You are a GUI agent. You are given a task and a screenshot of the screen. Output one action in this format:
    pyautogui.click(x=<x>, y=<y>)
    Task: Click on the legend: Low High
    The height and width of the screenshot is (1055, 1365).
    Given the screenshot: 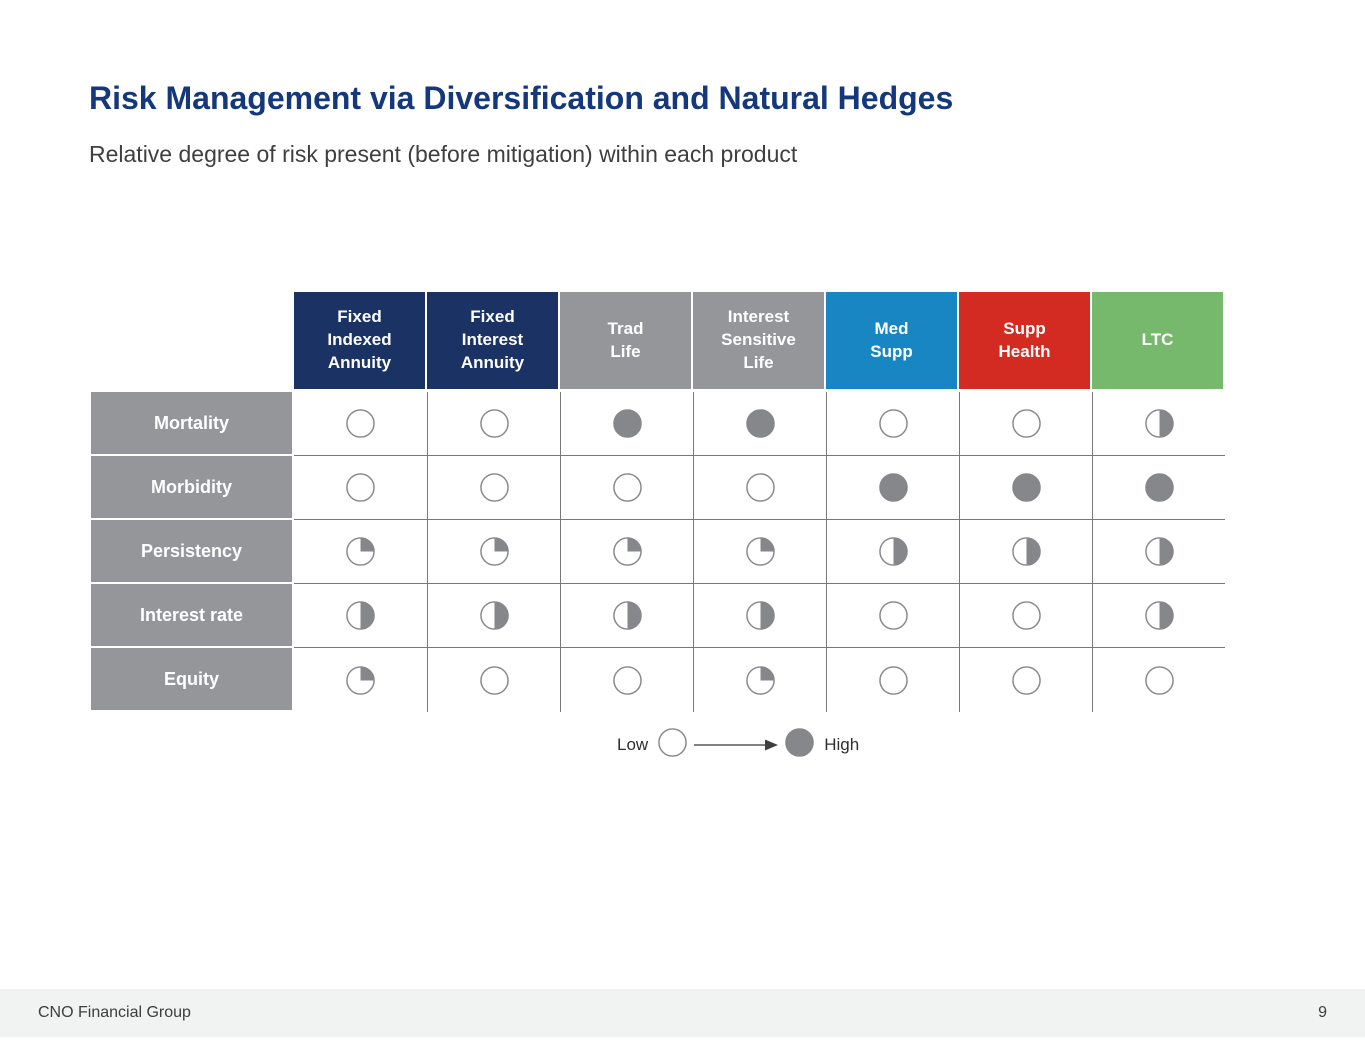 What is the action you would take?
    pyautogui.click(x=738, y=745)
    